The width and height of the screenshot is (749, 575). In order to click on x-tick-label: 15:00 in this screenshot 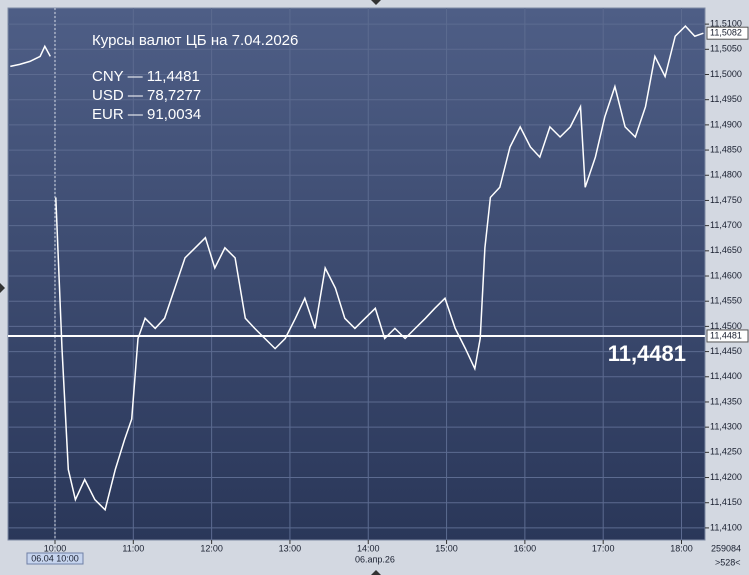, I will do `click(446, 548)`.